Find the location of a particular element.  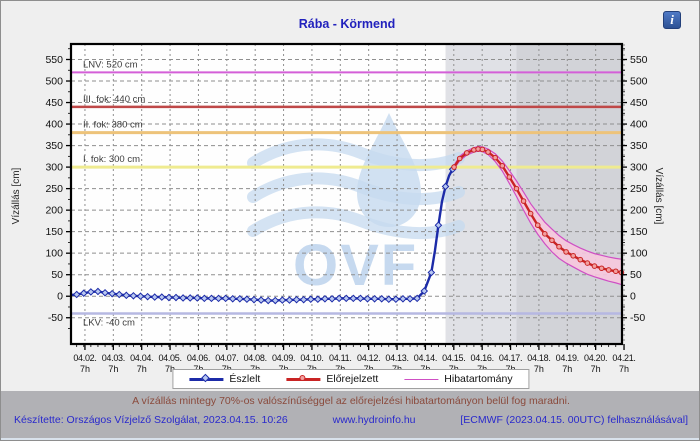

svg-text: 04.10. is located at coordinates (311, 358).